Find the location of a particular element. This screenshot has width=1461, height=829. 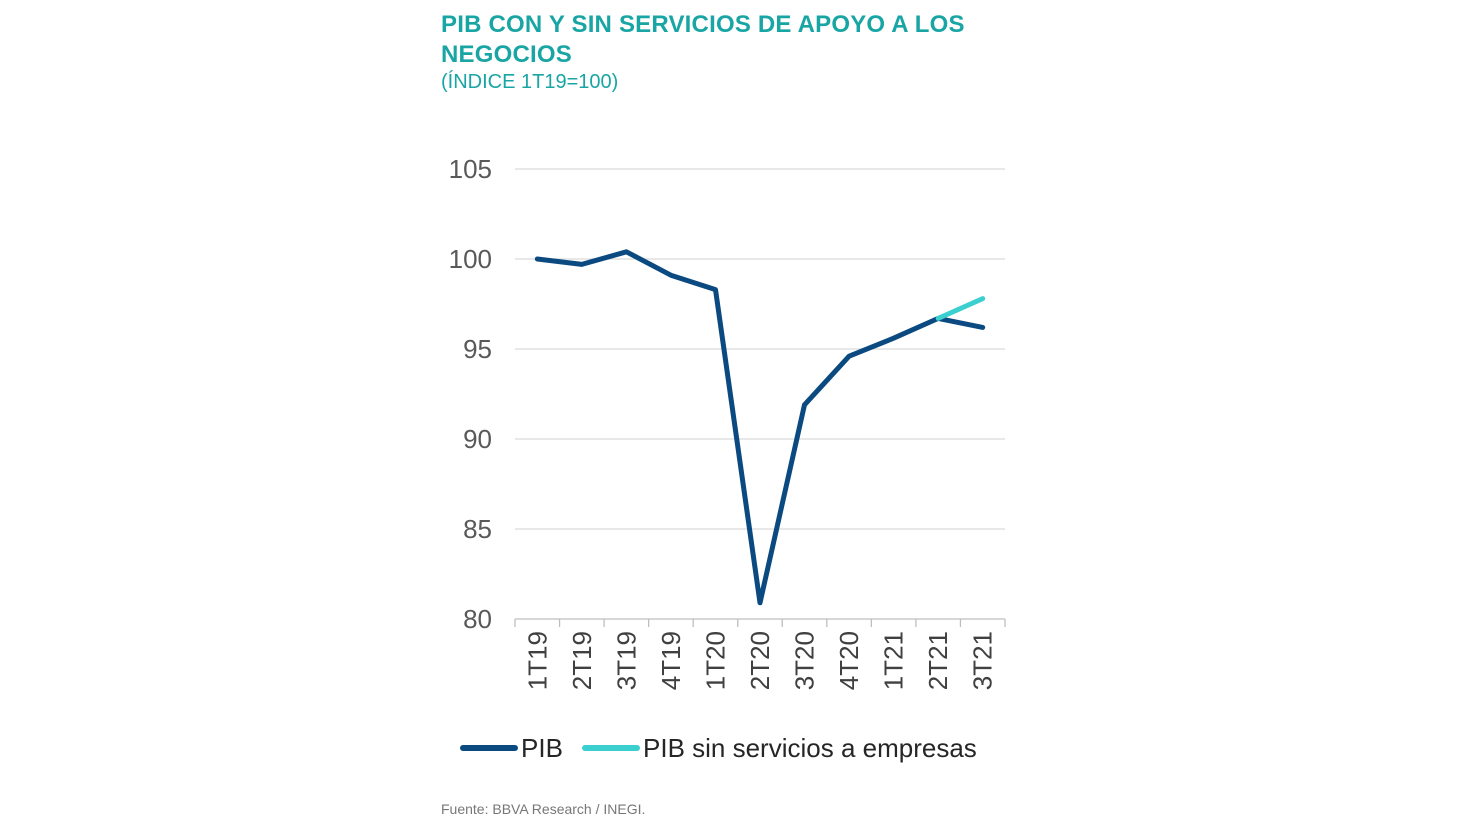

y-tick-label: 100 is located at coordinates (470, 259).